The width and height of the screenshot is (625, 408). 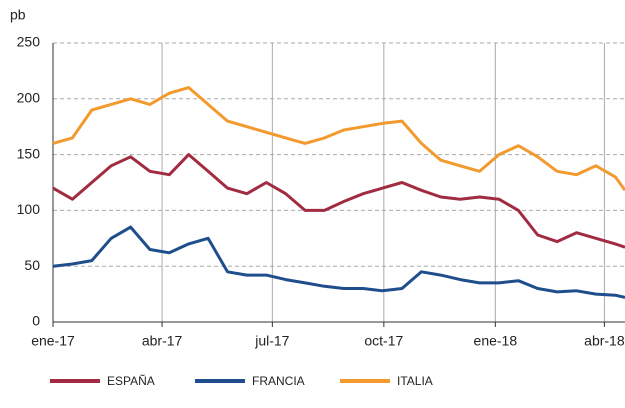 I want to click on y-tick-label: 250, so click(x=29, y=42).